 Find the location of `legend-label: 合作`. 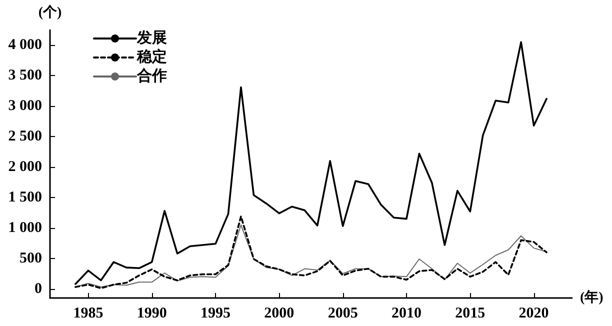

legend-label: 合作 is located at coordinates (151, 76).